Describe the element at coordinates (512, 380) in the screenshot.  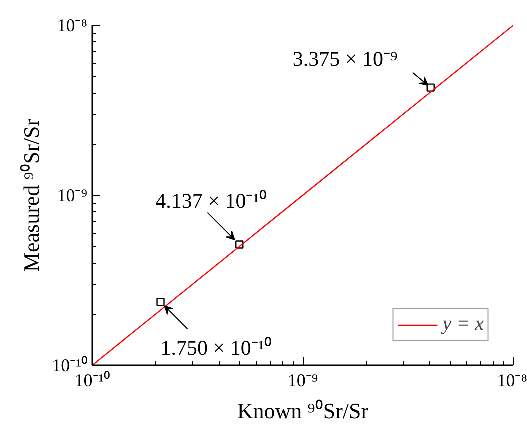
I see `x-tick-label: 10⁻⁸` at that location.